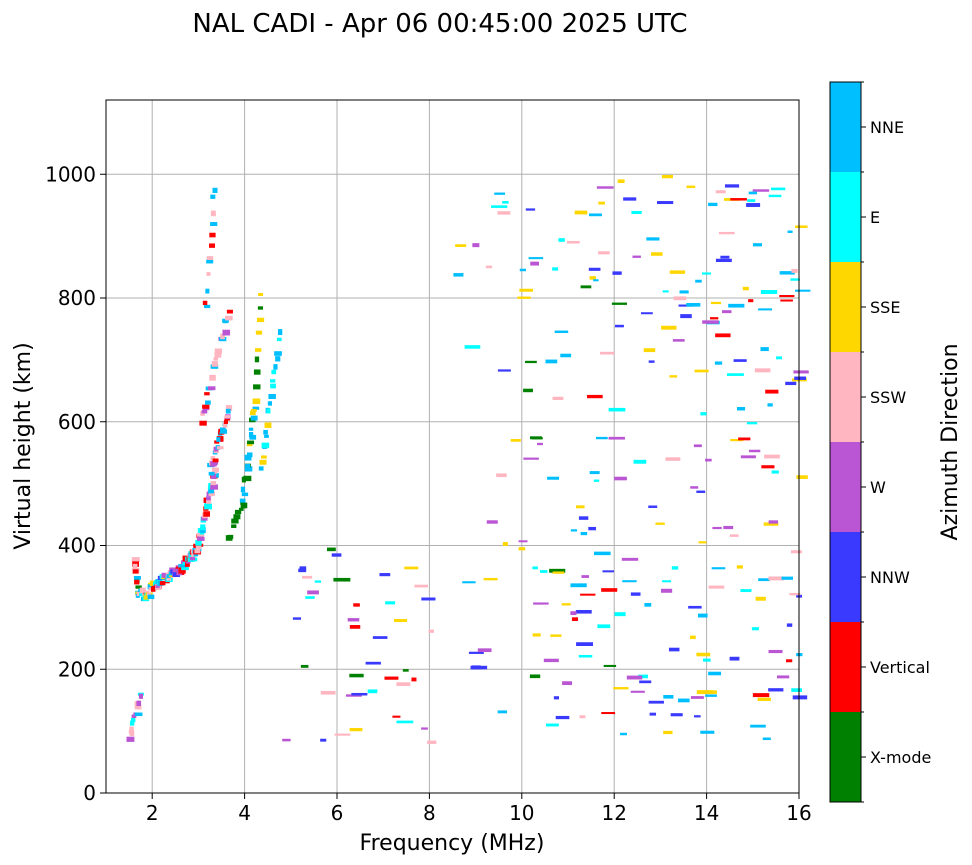  What do you see at coordinates (429, 813) in the screenshot?
I see `x-tick-label: 8` at bounding box center [429, 813].